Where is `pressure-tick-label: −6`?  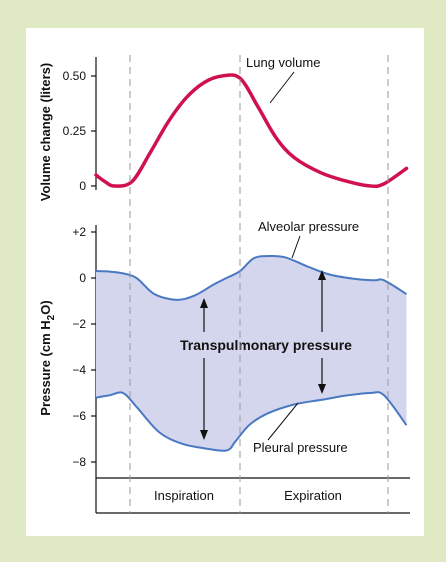 pressure-tick-label: −6 is located at coordinates (79, 416).